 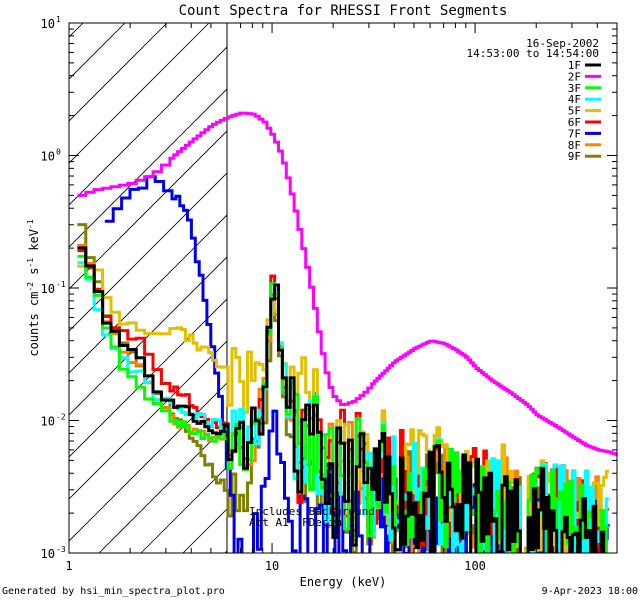 I want to click on time-range-label: 14:53:00 to 14:54:00, so click(x=533, y=53).